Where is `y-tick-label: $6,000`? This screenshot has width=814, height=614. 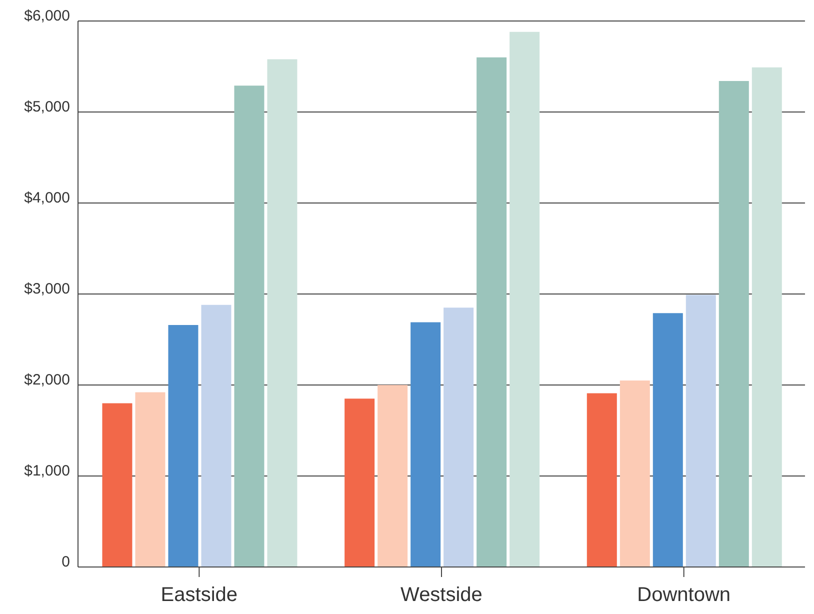 y-tick-label: $6,000 is located at coordinates (47, 15).